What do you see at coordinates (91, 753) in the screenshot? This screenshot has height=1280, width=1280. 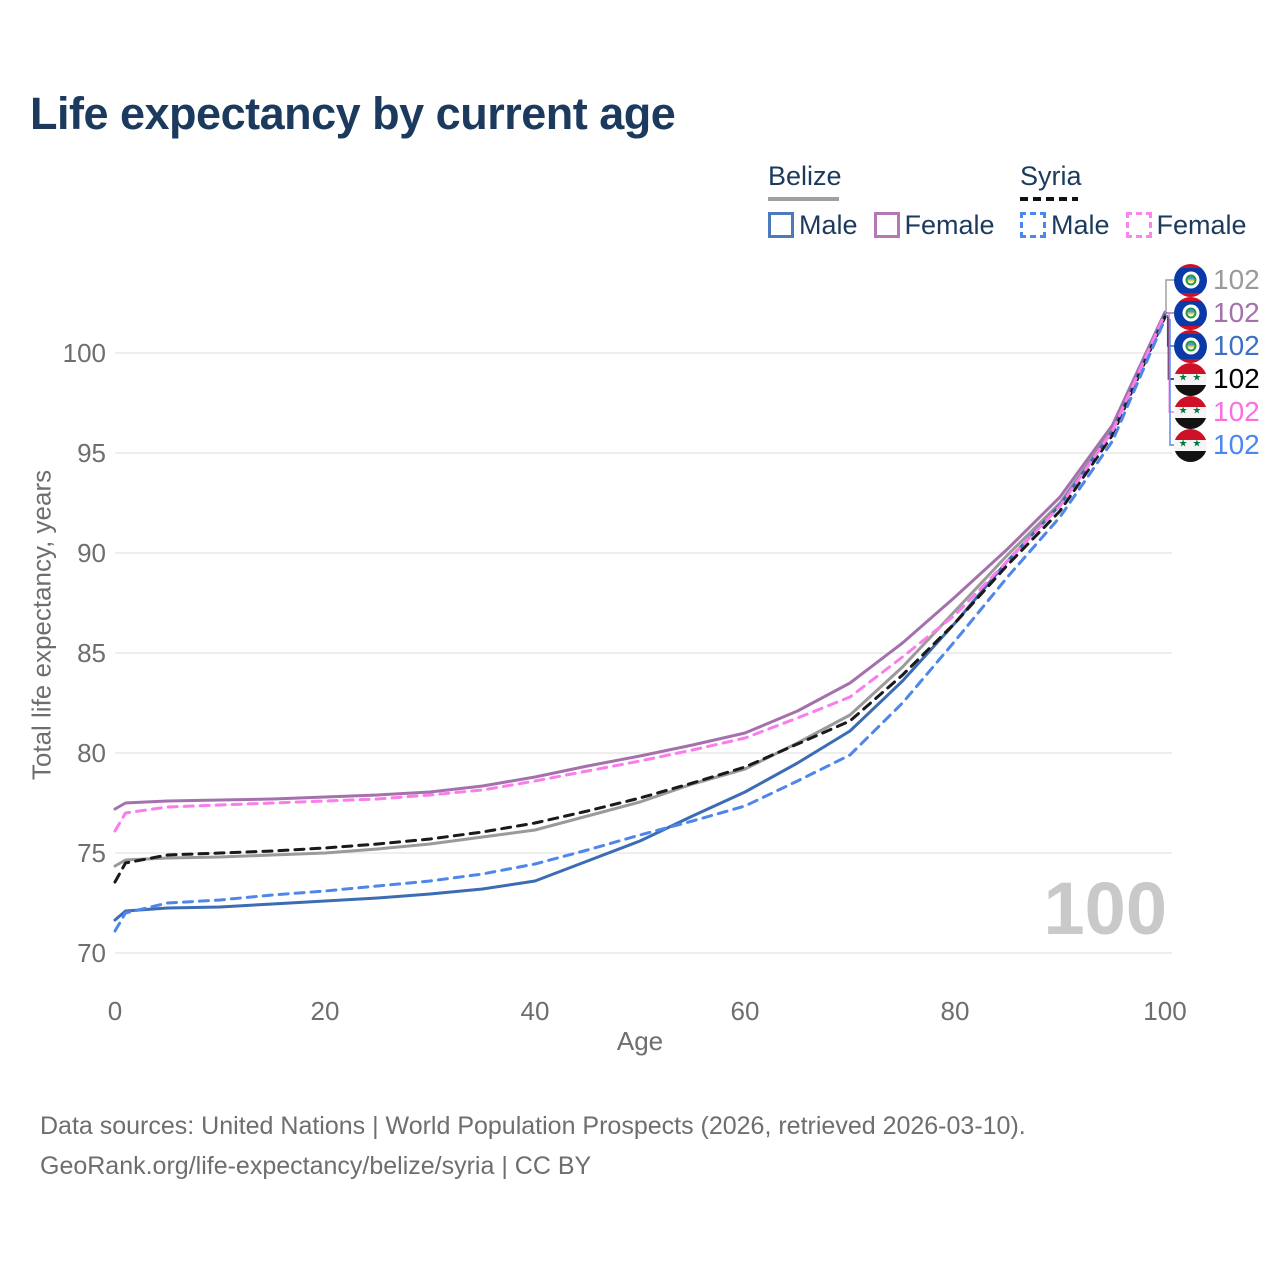 I see `y-tick-label: 80` at bounding box center [91, 753].